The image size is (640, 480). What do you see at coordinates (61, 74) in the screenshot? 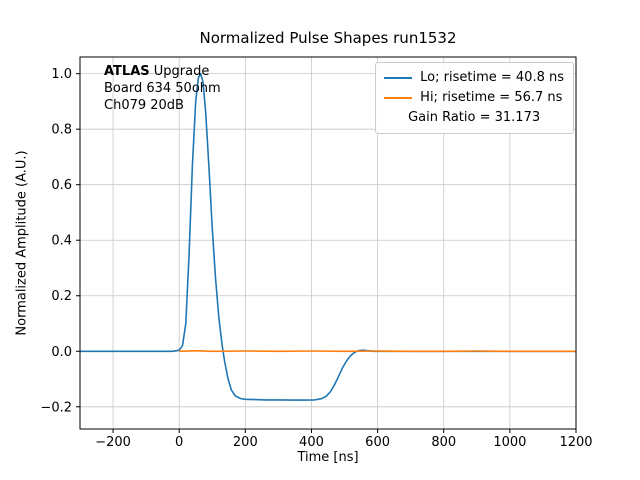
I see `y-tick-label: 1.0` at bounding box center [61, 74].